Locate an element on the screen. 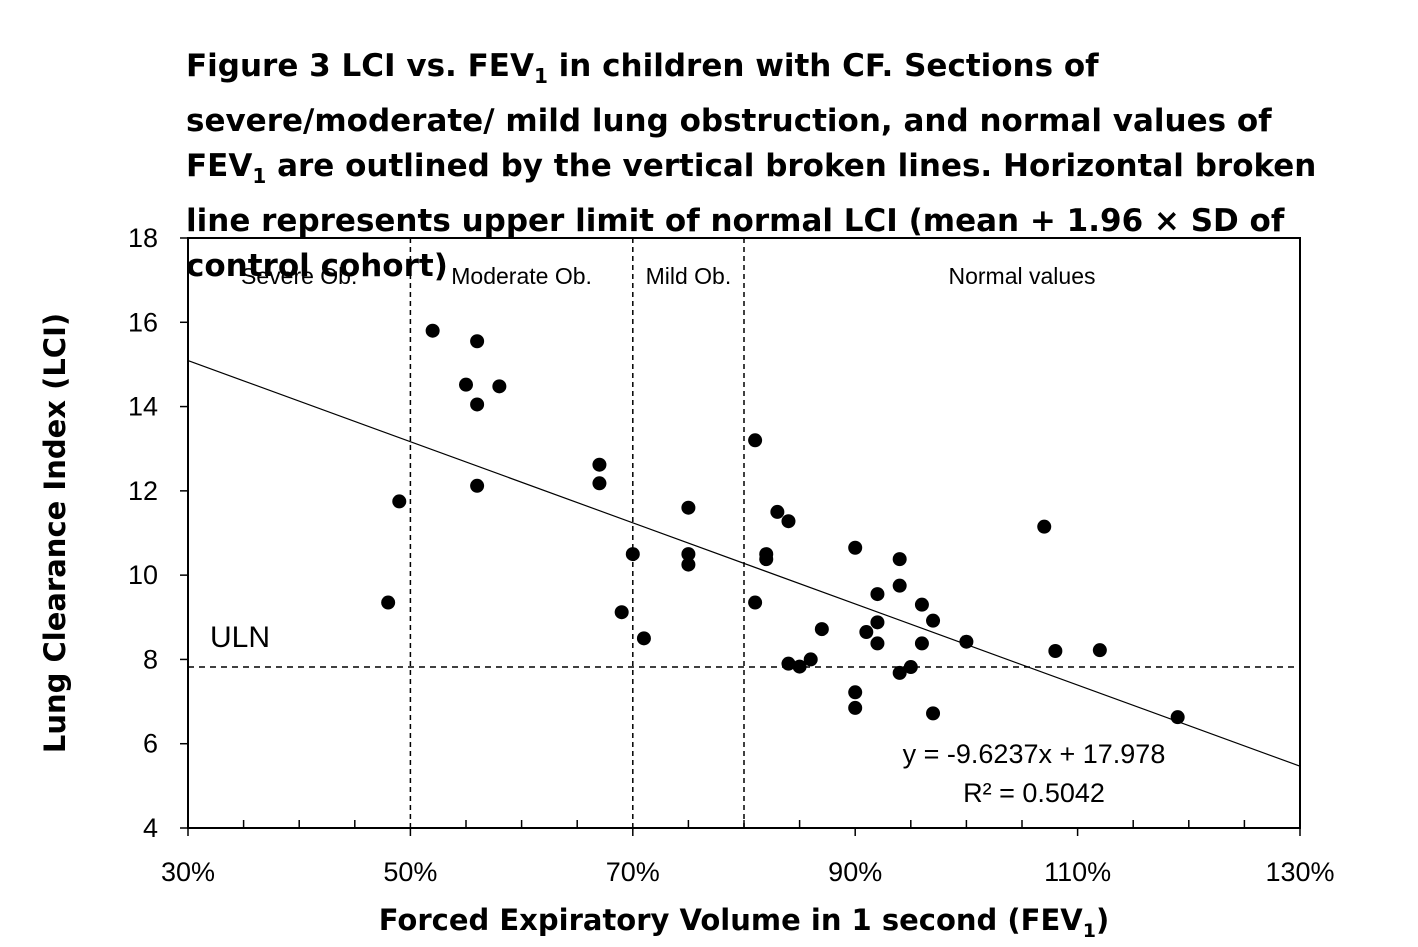 The height and width of the screenshot is (947, 1418). y-tick-label: 18 is located at coordinates (143, 238).